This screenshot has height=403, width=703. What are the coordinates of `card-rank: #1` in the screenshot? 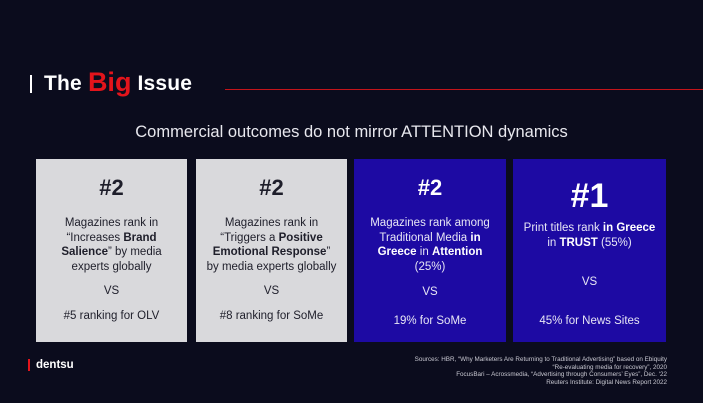 It's located at (589, 196).